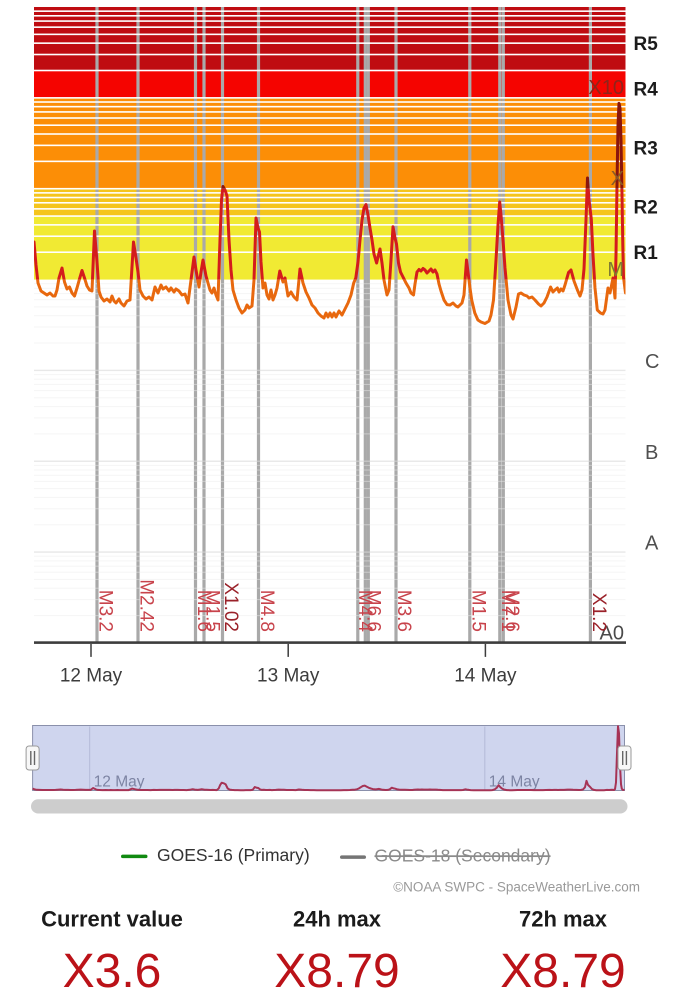  What do you see at coordinates (516, 887) in the screenshot?
I see `svg-text:©NOAA SWPC - SpaceWeatherLive.: ©NOAA SWPC - SpaceWeatherLive.com` at bounding box center [516, 887].